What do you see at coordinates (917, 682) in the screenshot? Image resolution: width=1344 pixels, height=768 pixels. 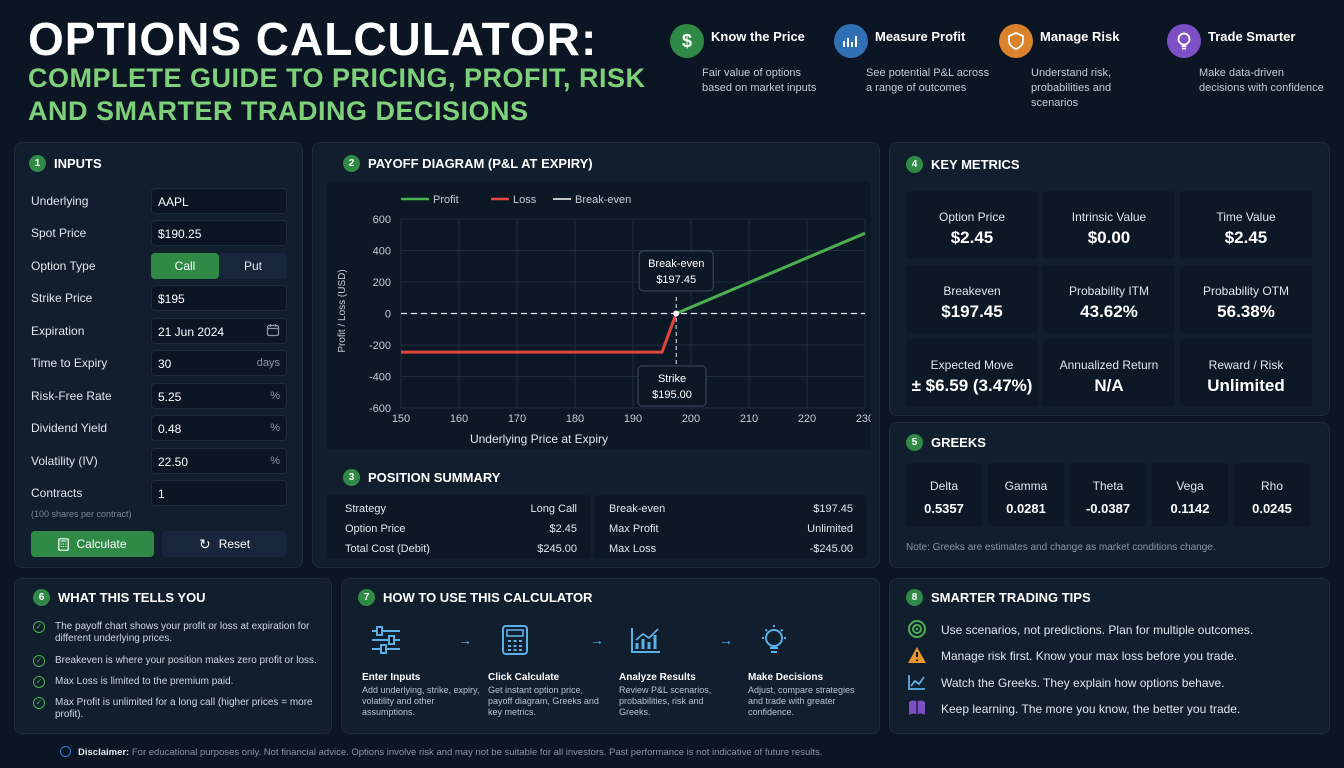 I see `line-chart-icon` at bounding box center [917, 682].